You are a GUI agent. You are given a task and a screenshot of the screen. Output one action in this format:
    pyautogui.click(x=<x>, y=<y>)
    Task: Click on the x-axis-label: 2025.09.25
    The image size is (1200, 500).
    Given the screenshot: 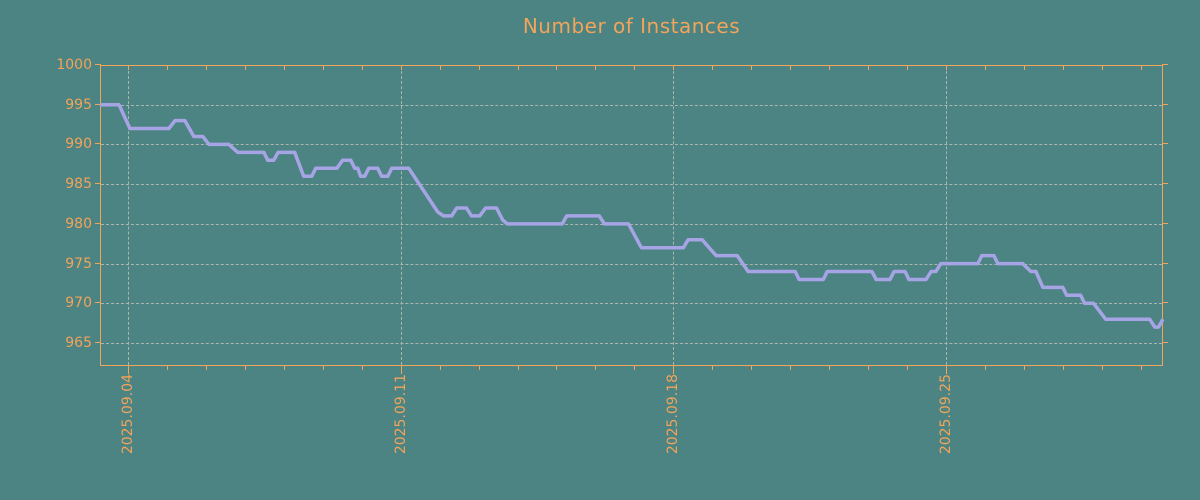 What is the action you would take?
    pyautogui.click(x=945, y=414)
    